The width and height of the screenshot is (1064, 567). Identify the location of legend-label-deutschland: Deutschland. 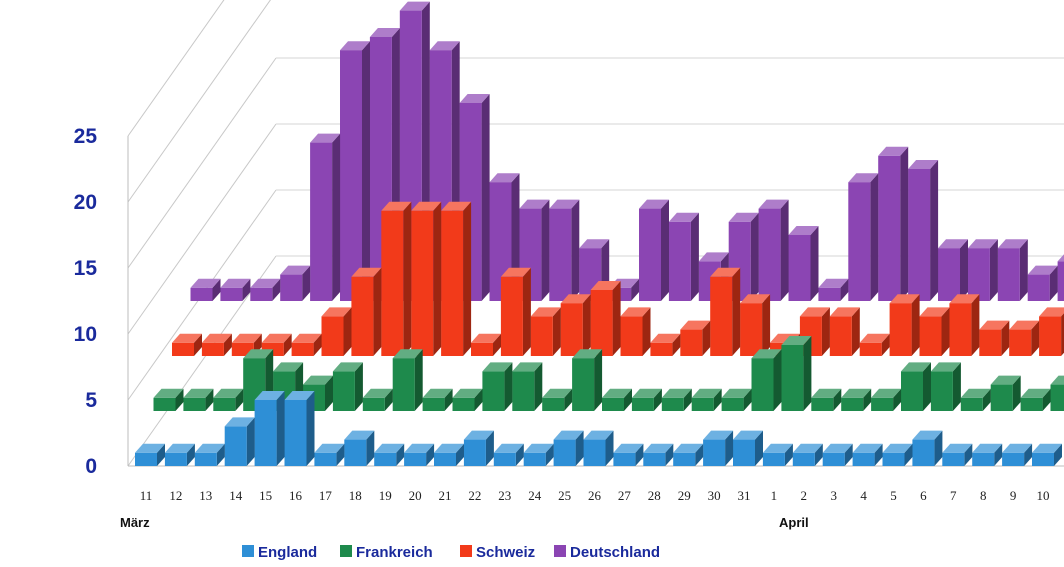
(615, 552).